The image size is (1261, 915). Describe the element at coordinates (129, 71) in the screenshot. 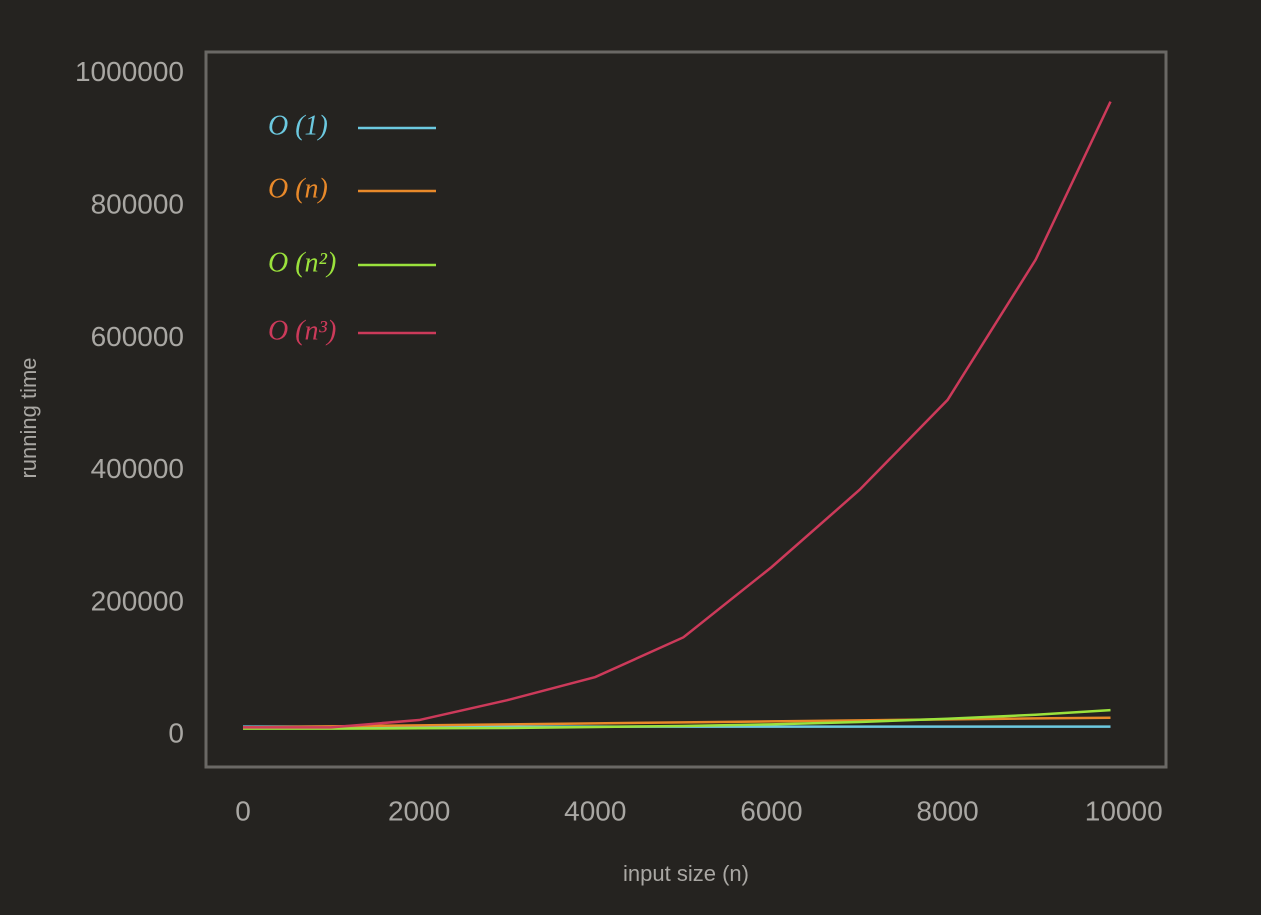

I see `y-tick-label: 1000000` at that location.